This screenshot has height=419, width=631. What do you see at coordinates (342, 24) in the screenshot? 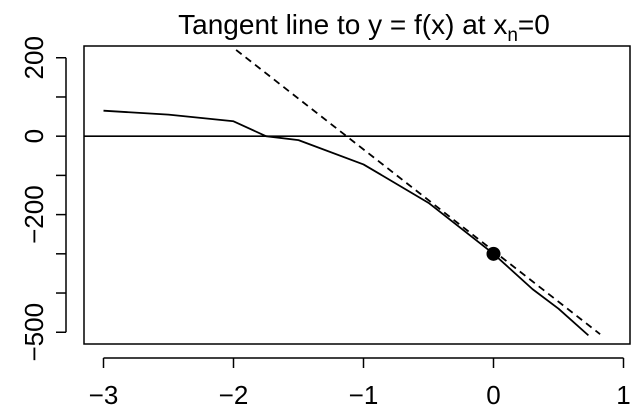
I see `chart-title-main: Tangent line to y = f(x) at x` at bounding box center [342, 24].